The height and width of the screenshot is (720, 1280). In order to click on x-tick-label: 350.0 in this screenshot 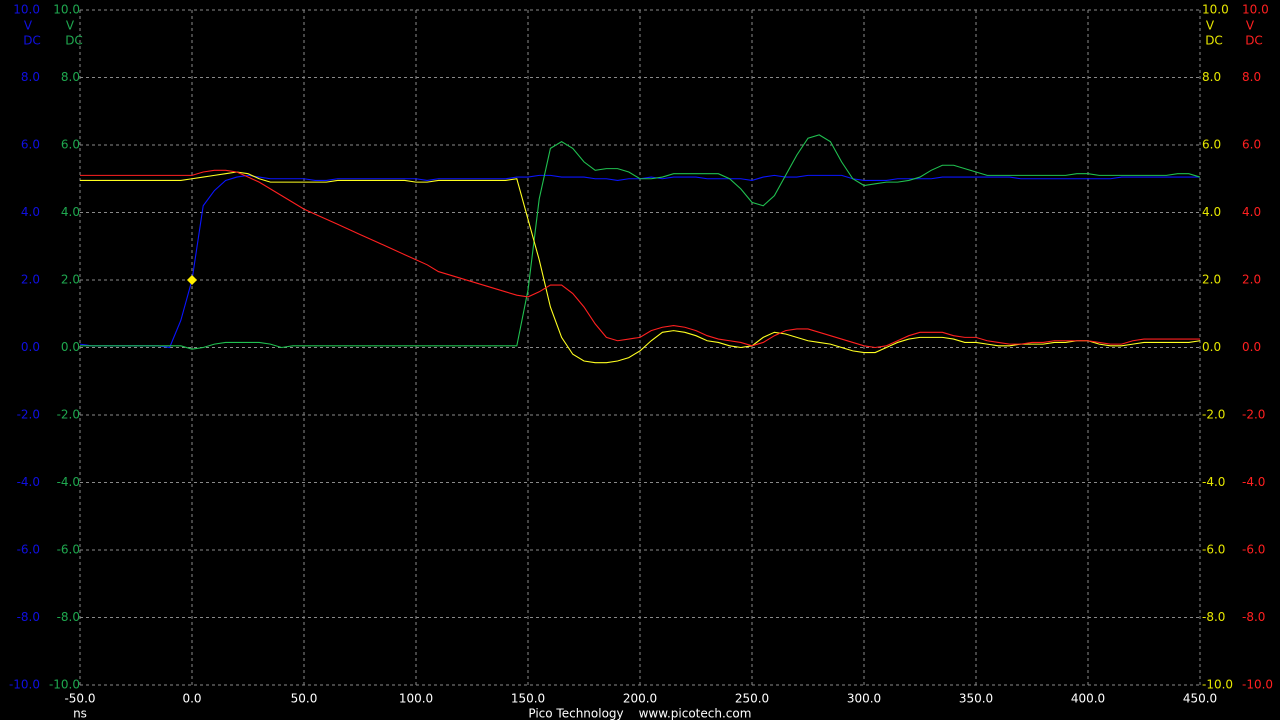, I will do `click(976, 699)`.